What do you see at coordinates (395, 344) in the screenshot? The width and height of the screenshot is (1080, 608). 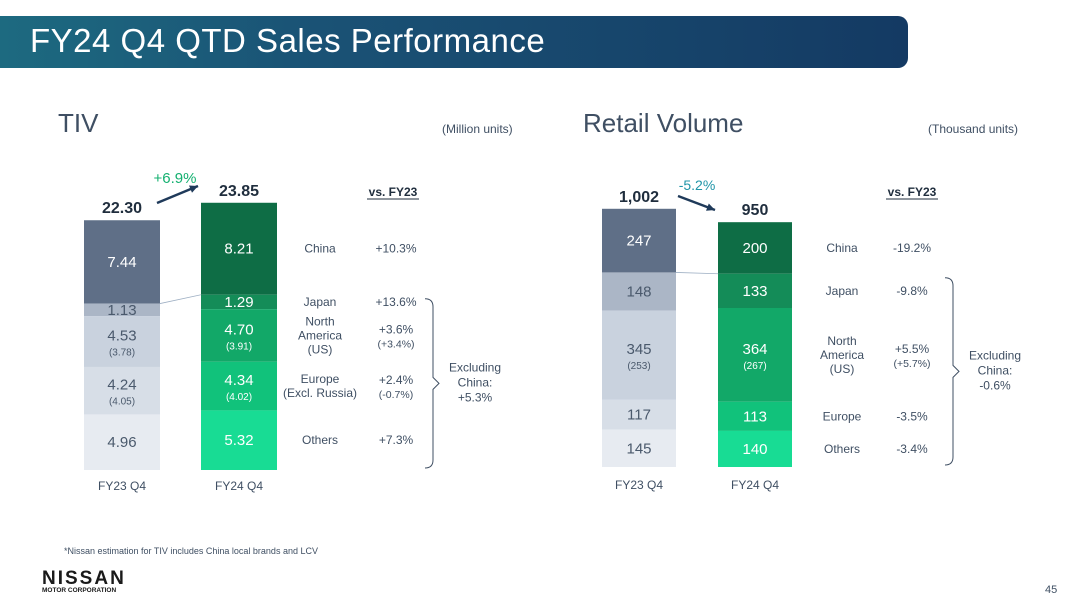 I see `tiv-region-change-sub: (+3.4%)` at bounding box center [395, 344].